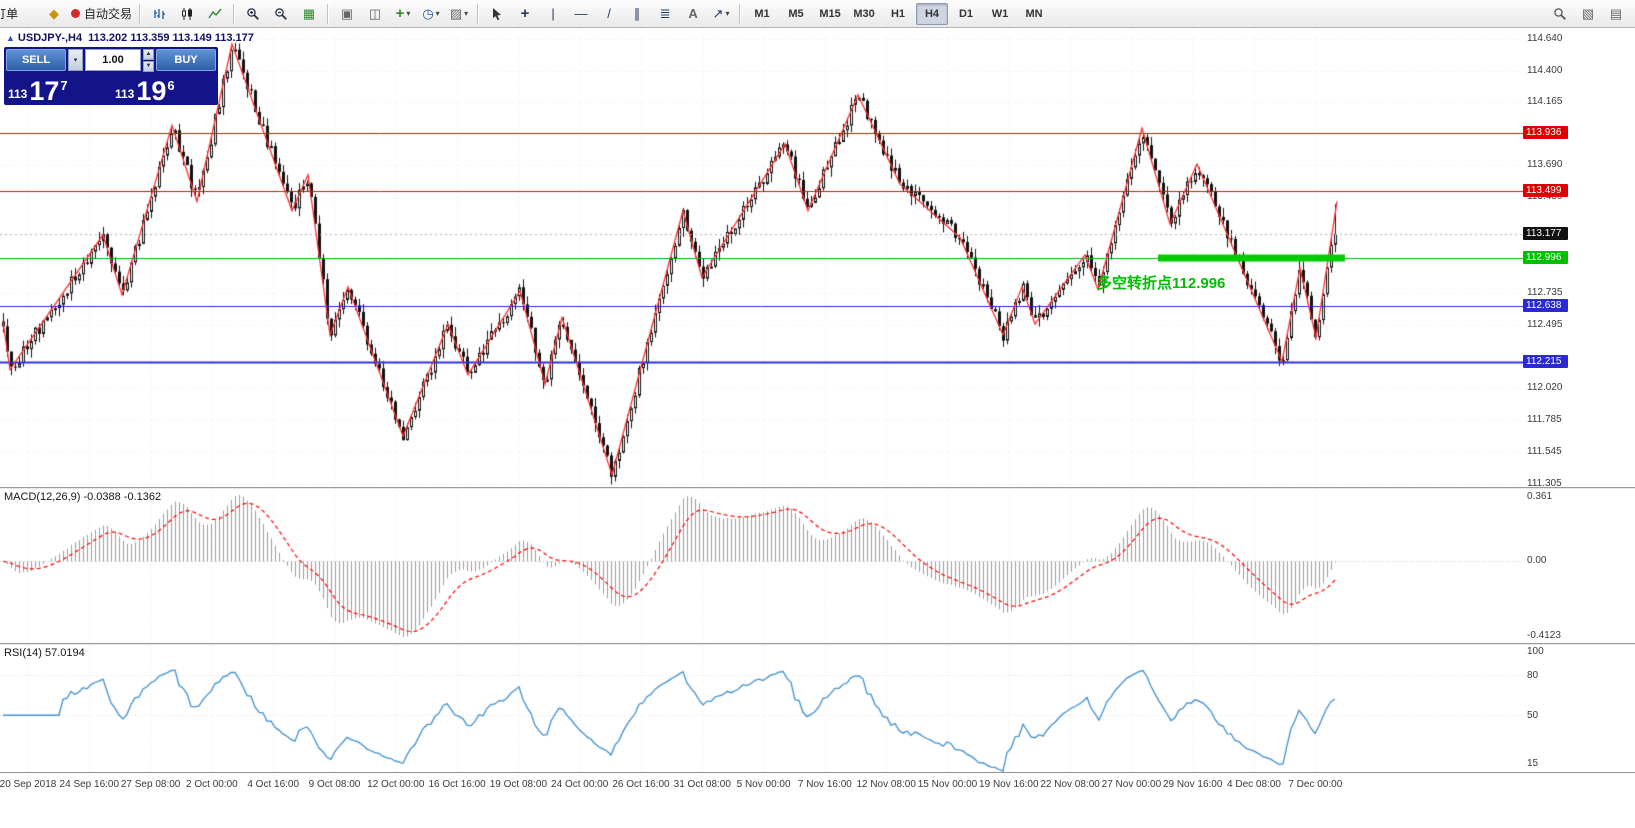 The image size is (1635, 828). I want to click on time-axis-label: 27 Nov 00:00, so click(1131, 784).